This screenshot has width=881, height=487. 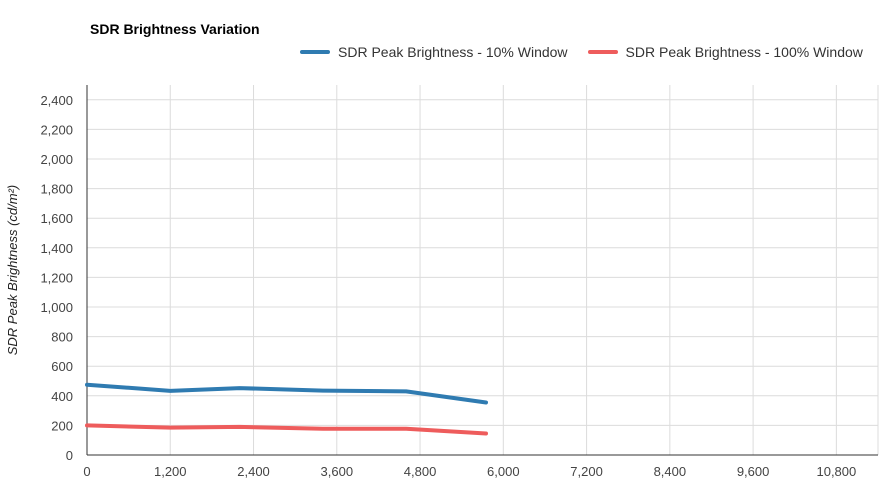 What do you see at coordinates (56, 218) in the screenshot?
I see `y-tick-label: 1,600` at bounding box center [56, 218].